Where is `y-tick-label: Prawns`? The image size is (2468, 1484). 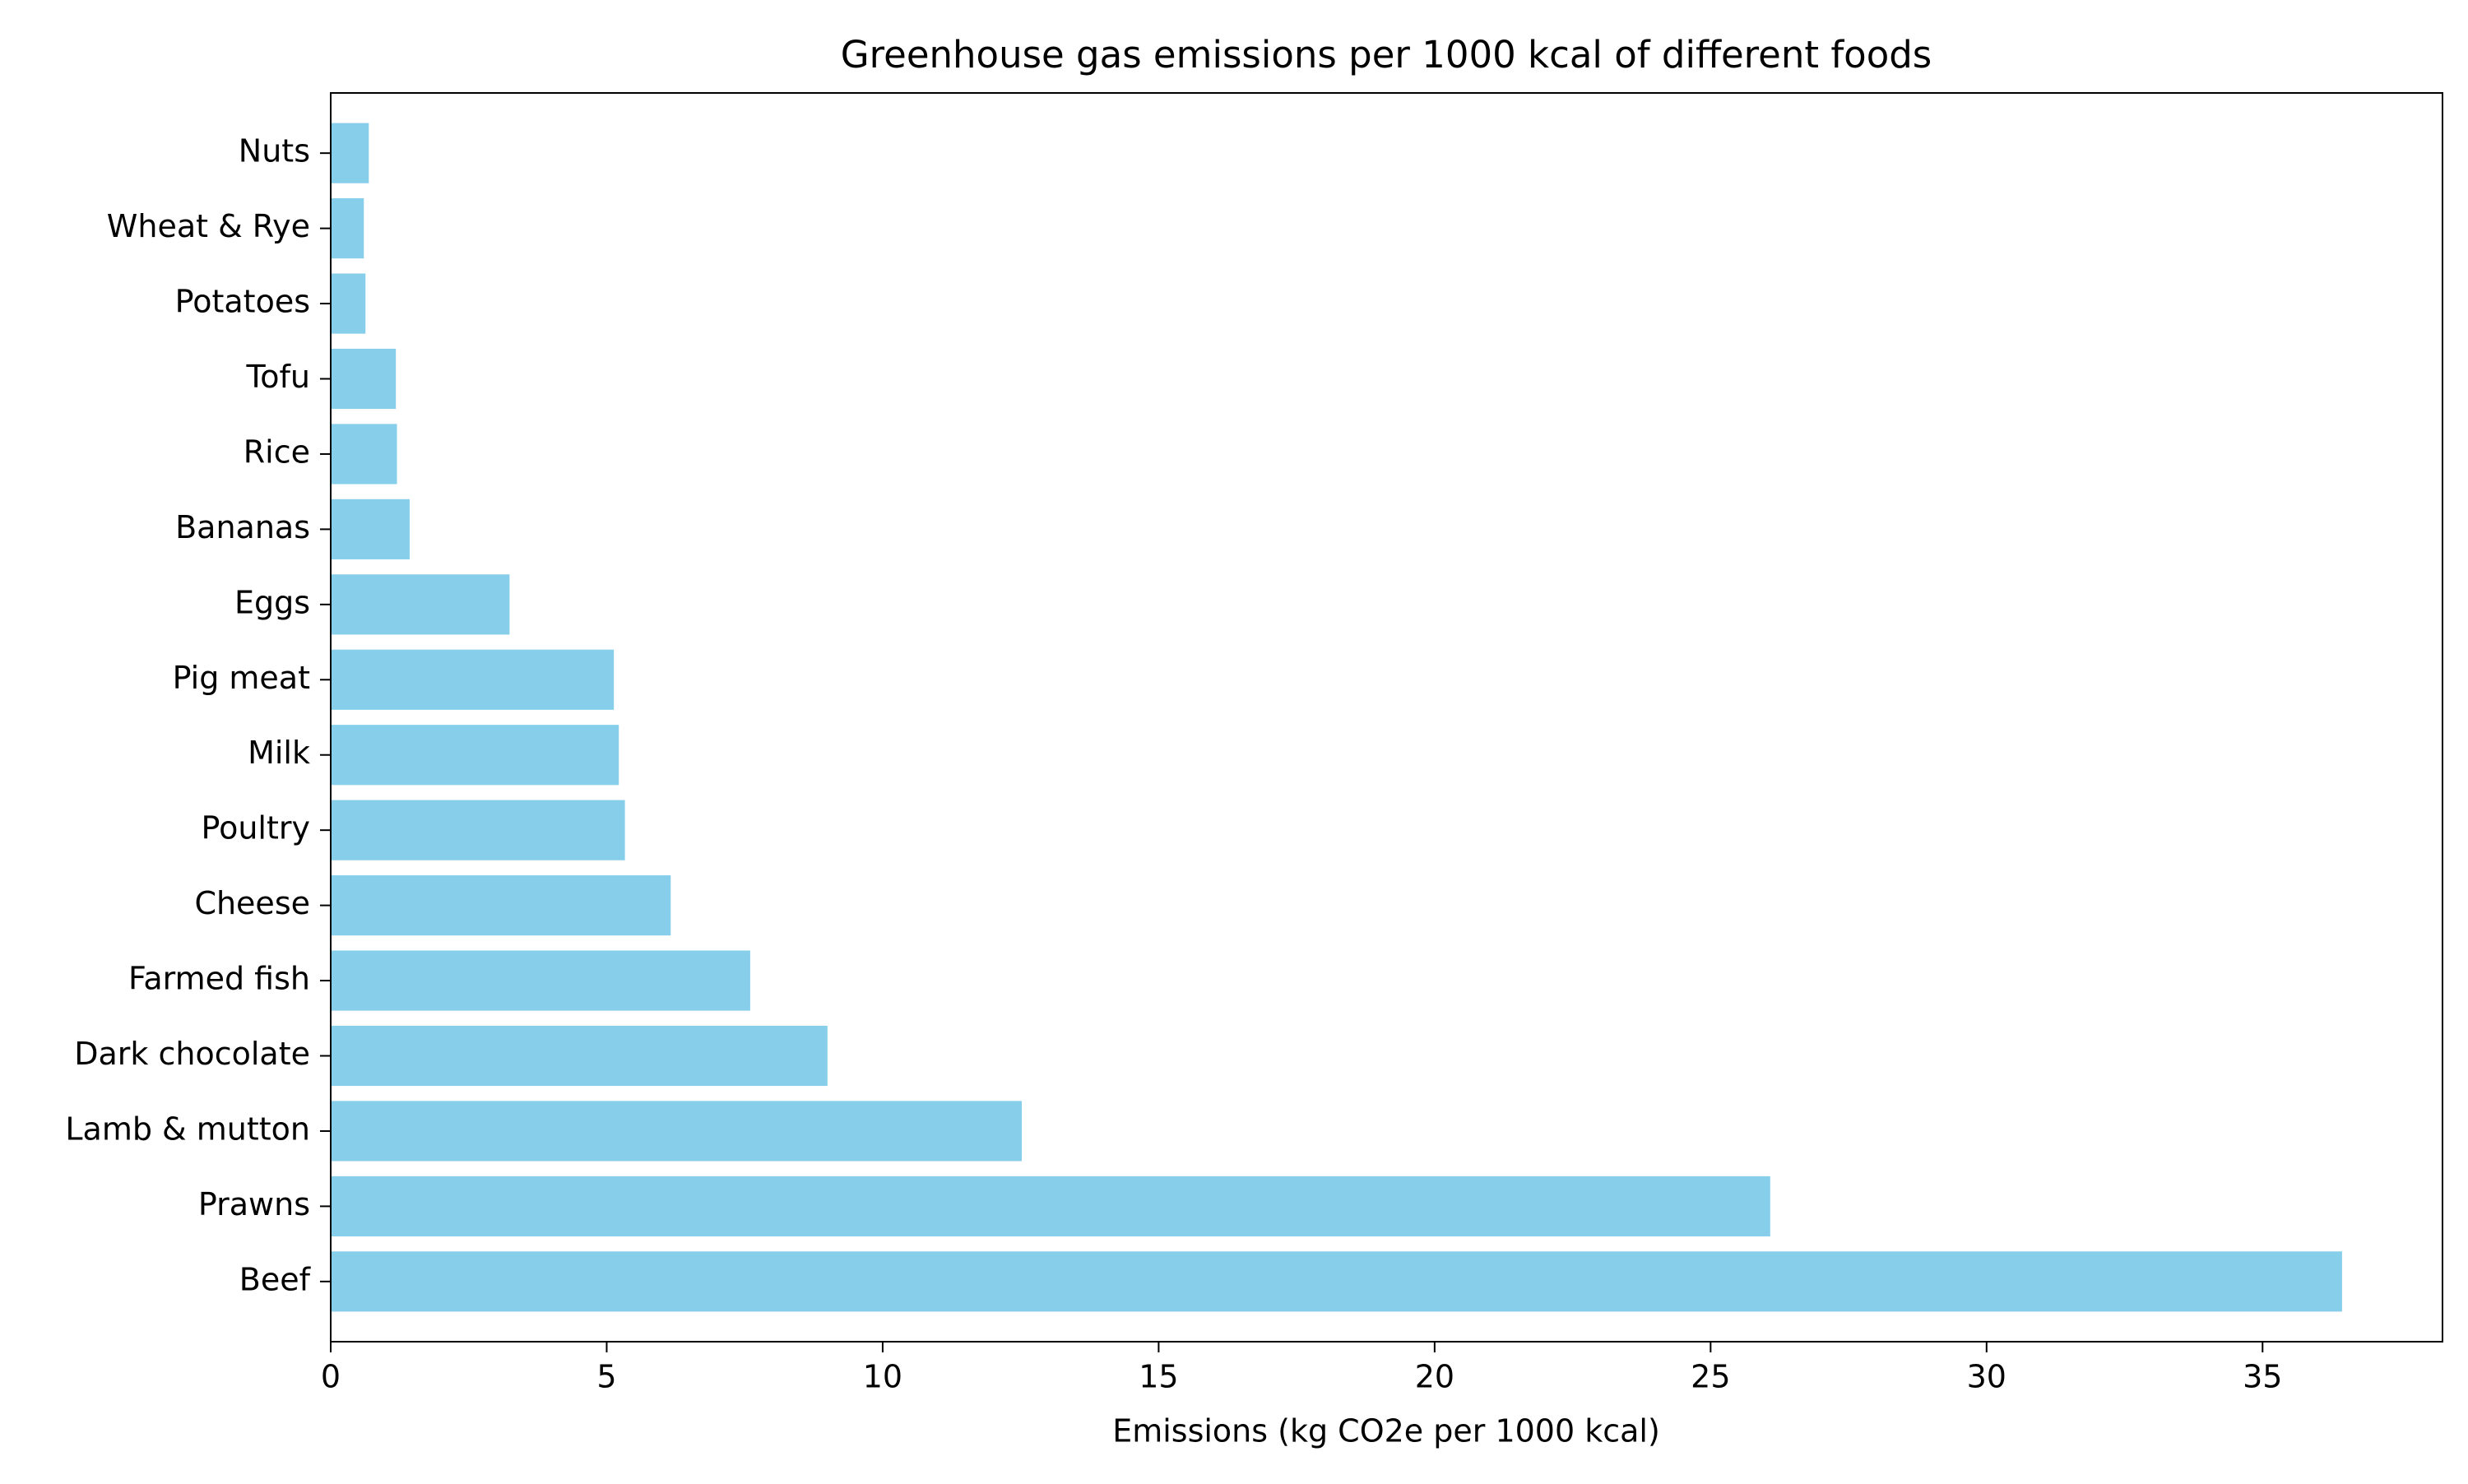 y-tick-label: Prawns is located at coordinates (254, 1204).